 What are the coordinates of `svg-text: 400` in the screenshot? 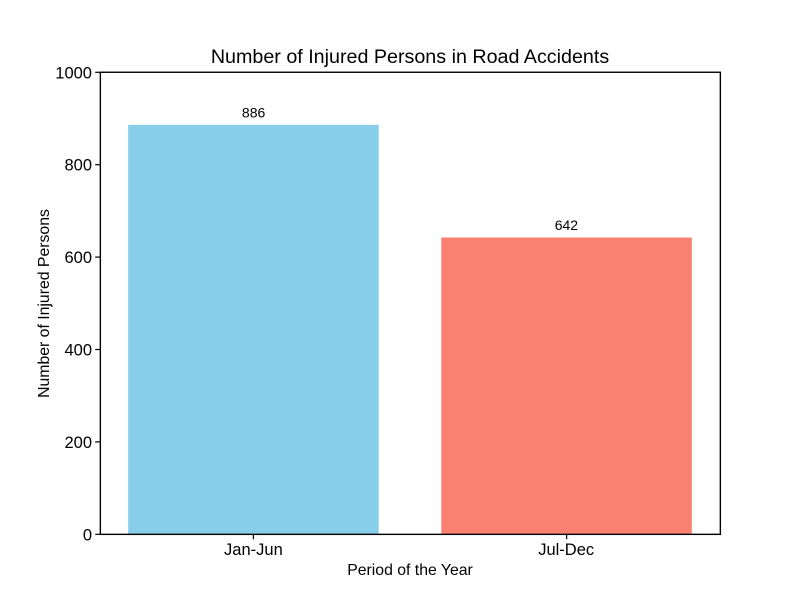 It's located at (78, 351).